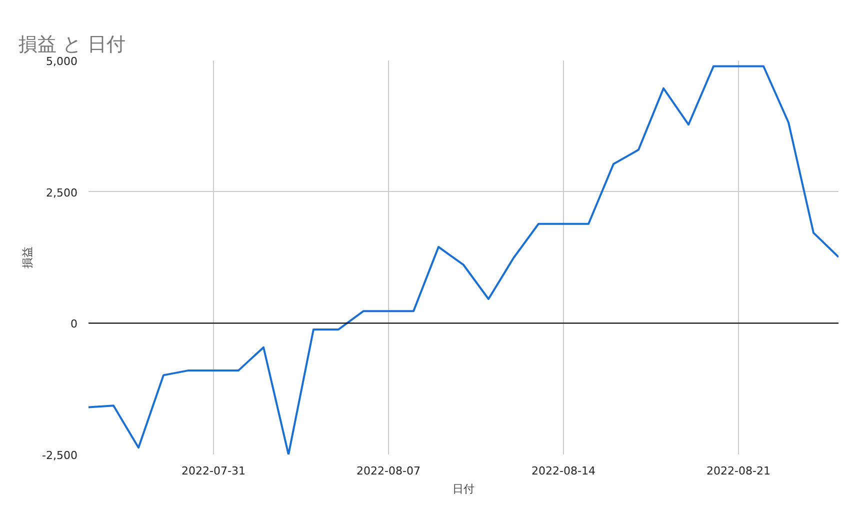  I want to click on y-tick-label: 0, so click(74, 324).